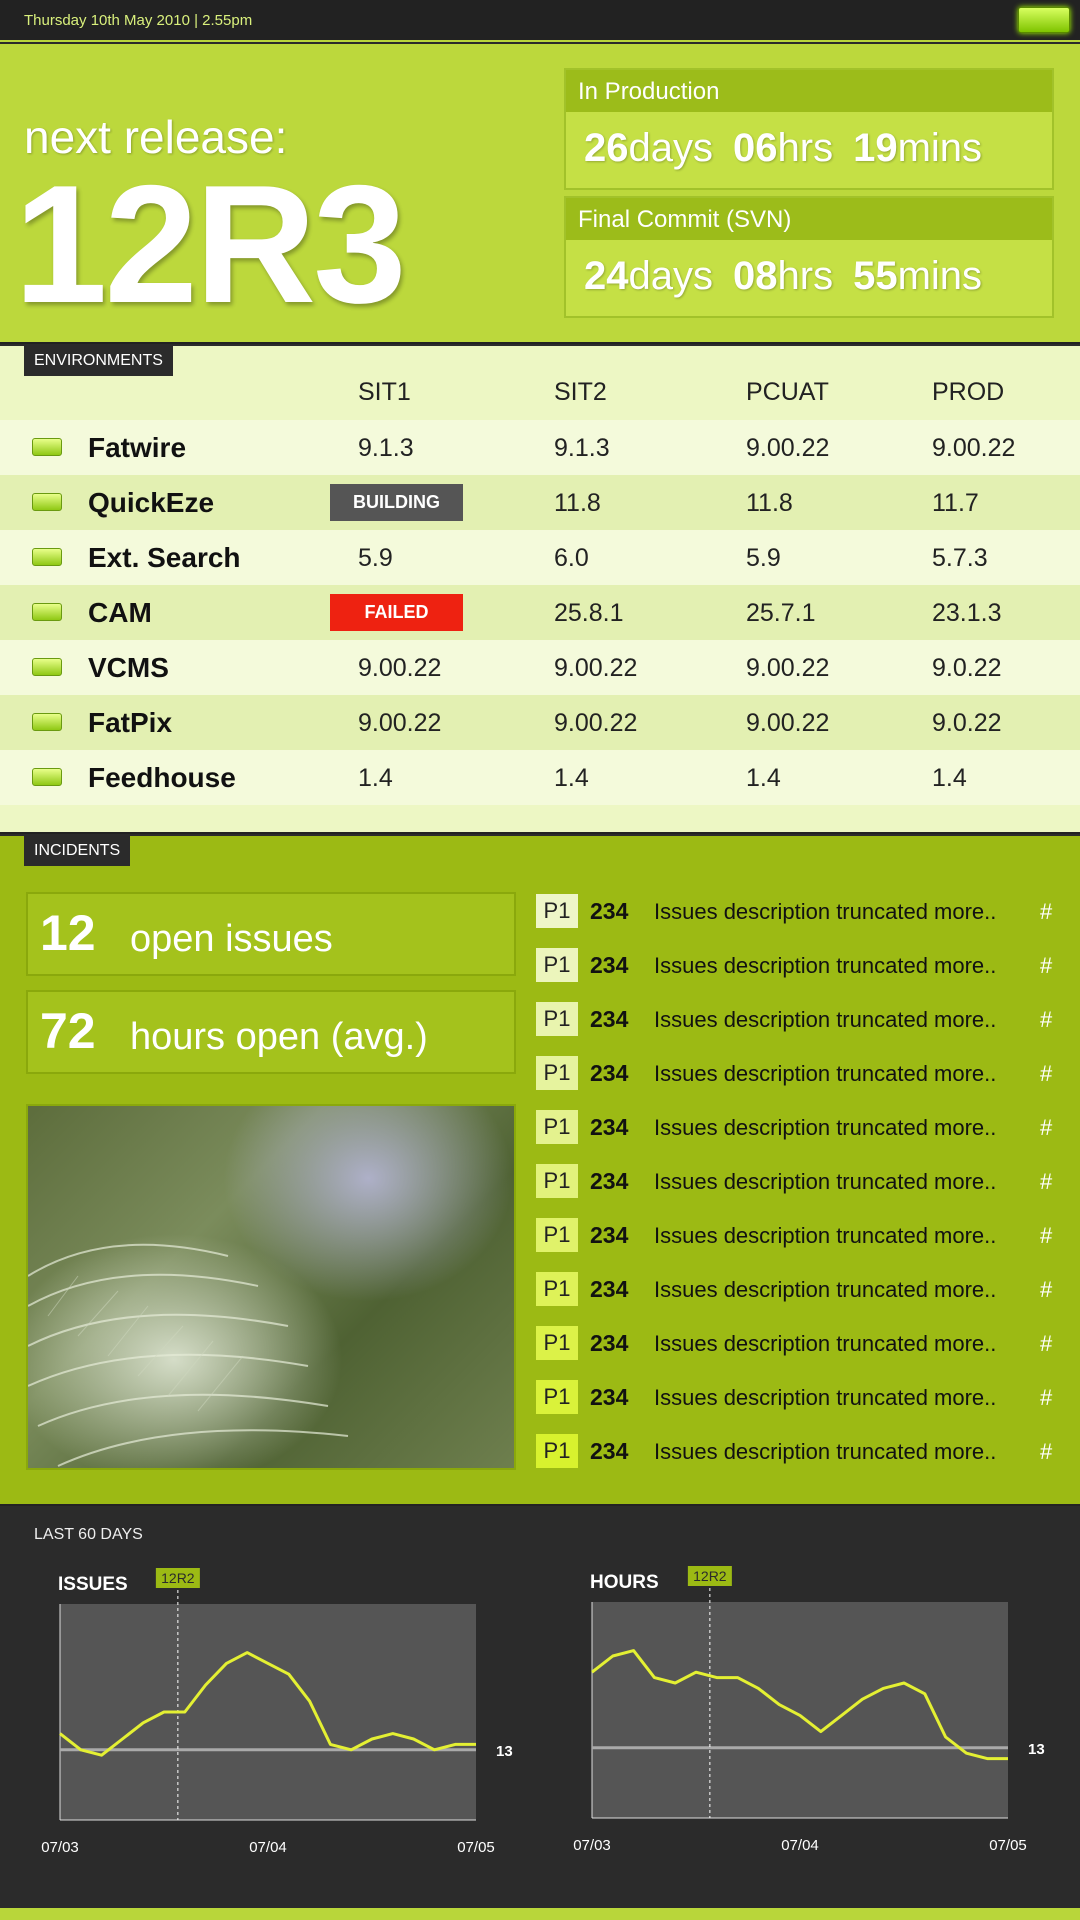 This screenshot has width=1080, height=1920. What do you see at coordinates (955, 503) in the screenshot?
I see `version-cell: 11.7` at bounding box center [955, 503].